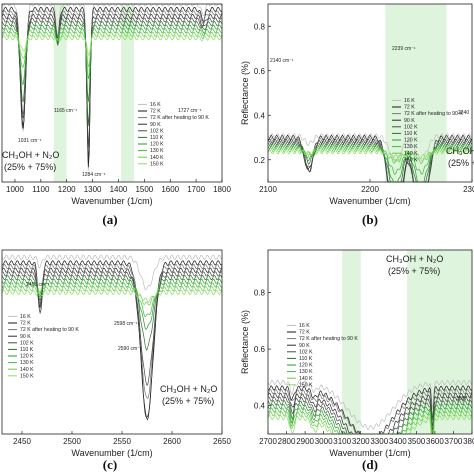  Describe the element at coordinates (38, 285) in the screenshot. I see `peak-annotation: 2468 cm⁻¹` at that location.